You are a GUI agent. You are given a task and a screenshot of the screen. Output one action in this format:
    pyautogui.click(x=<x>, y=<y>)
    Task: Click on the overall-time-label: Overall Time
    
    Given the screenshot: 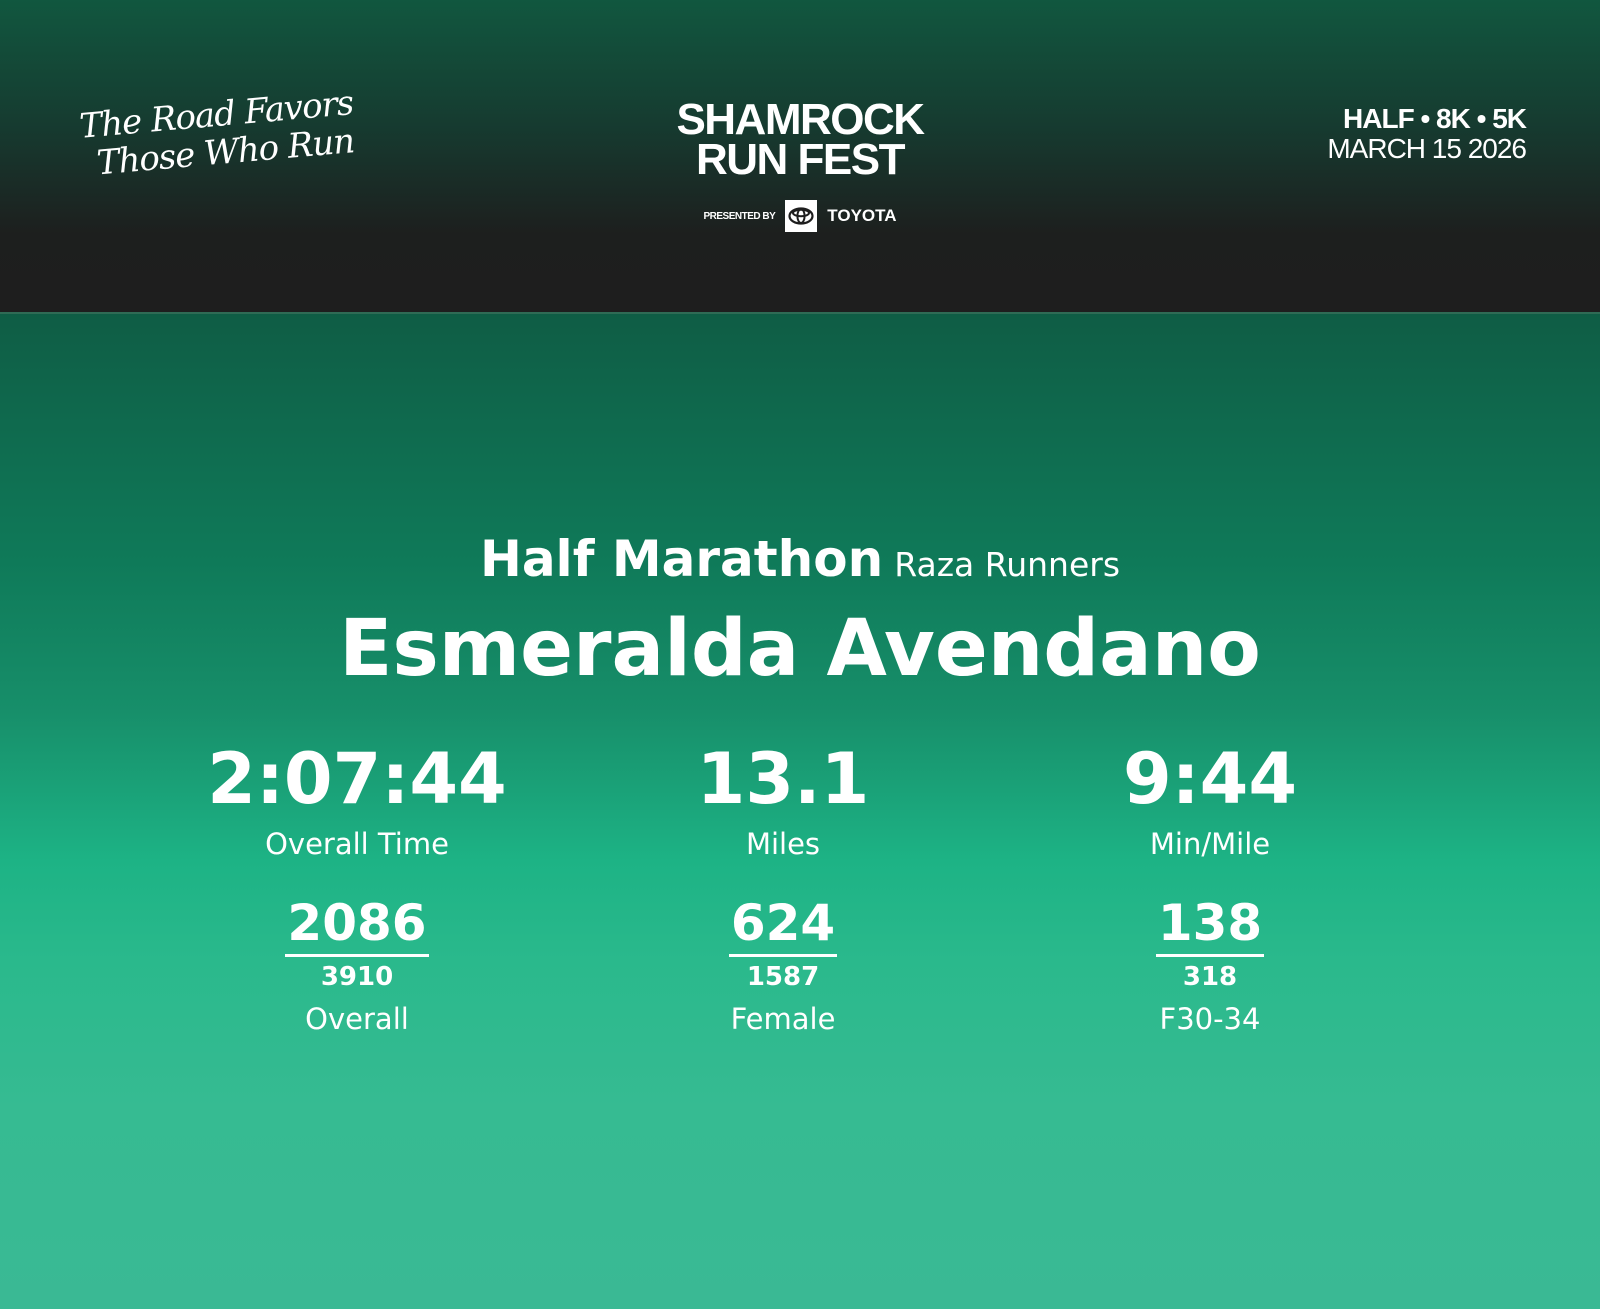 What is the action you would take?
    pyautogui.click(x=357, y=844)
    